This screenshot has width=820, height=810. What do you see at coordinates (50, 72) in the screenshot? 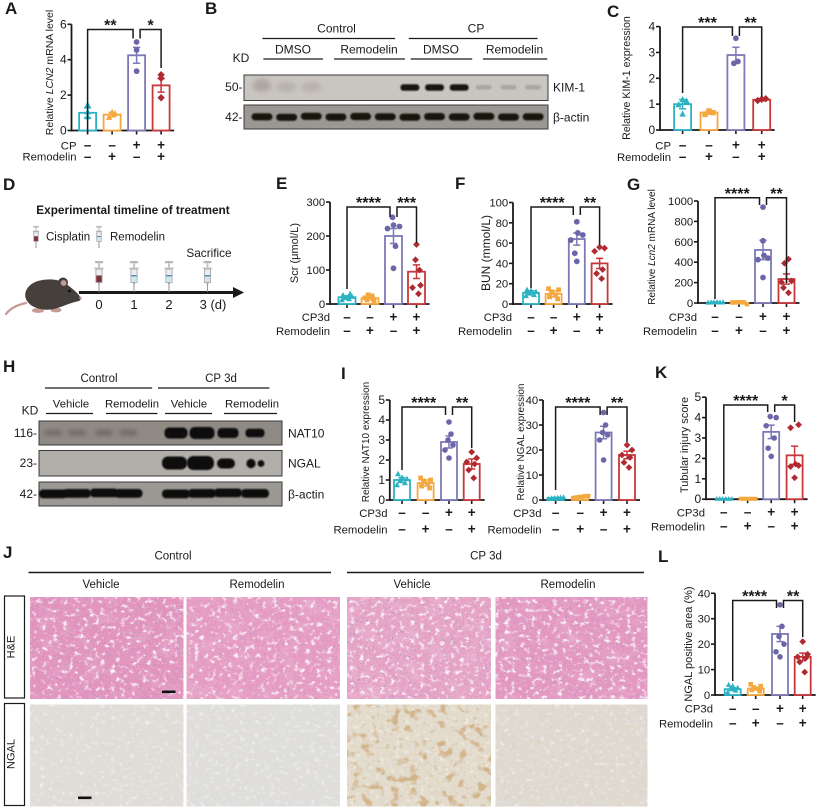
I see `svg-text: Relative LCN2 mRNA level` at bounding box center [50, 72].